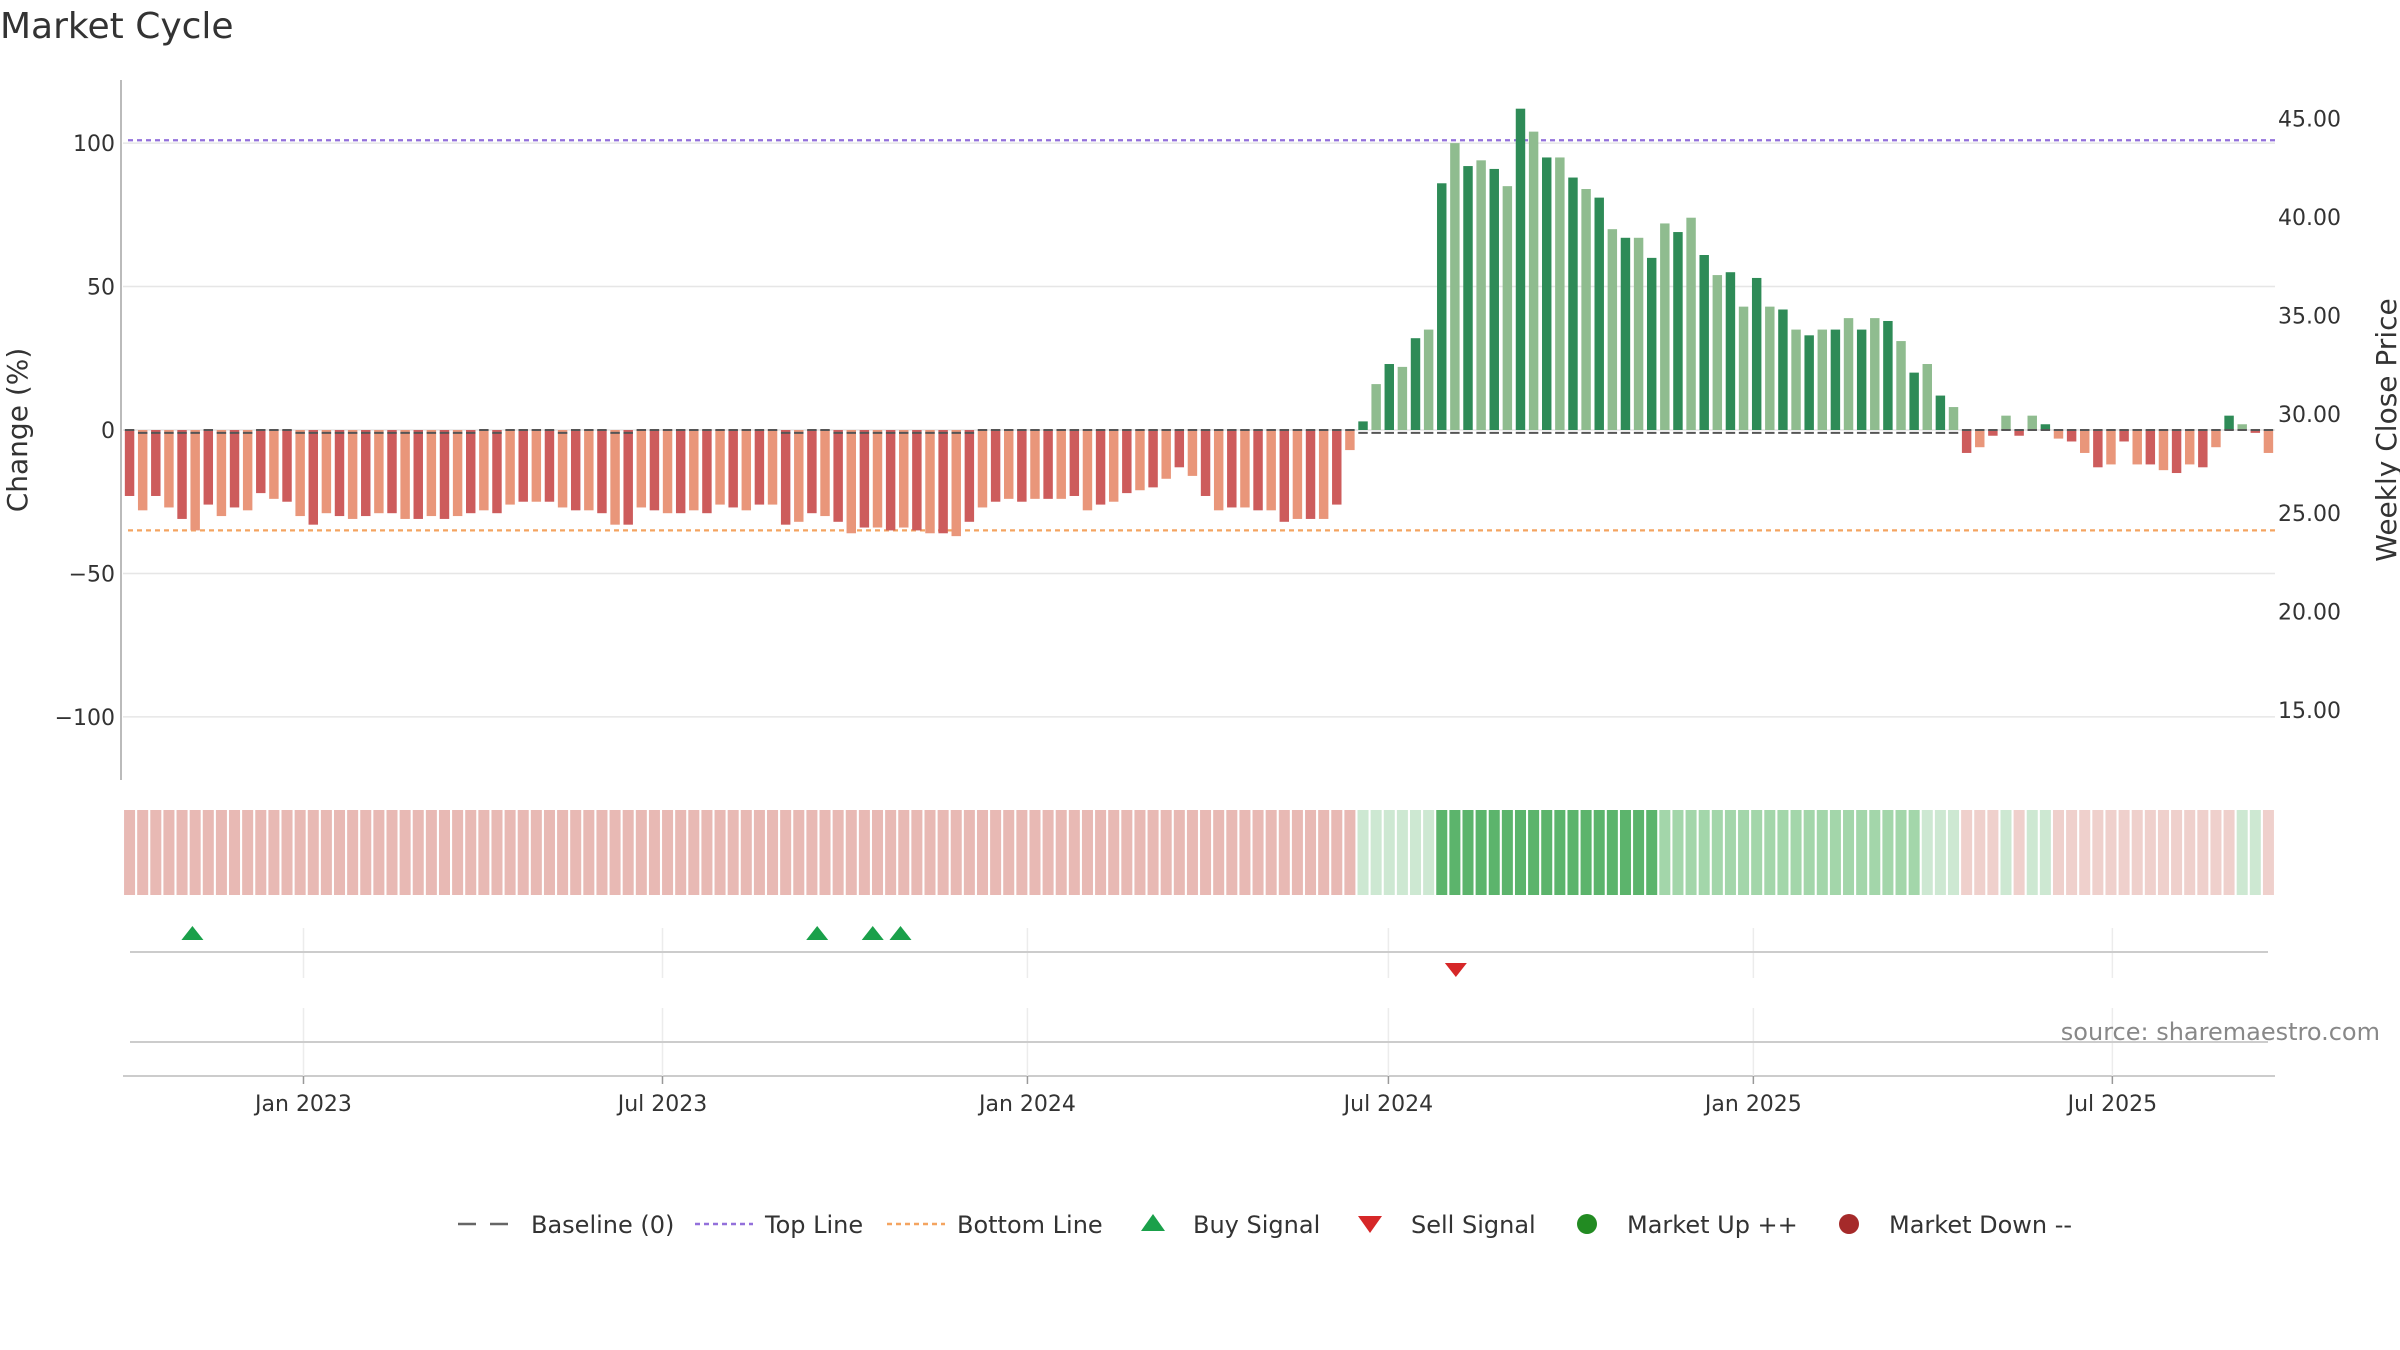 This screenshot has width=2400, height=1350. Describe the element at coordinates (1980, 1225) in the screenshot. I see `legend-label: Market Down --` at that location.